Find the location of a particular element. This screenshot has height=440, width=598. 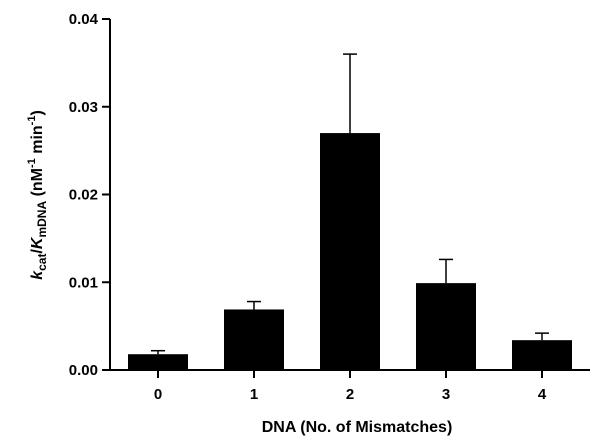

y-axis-title-units-open: (nM is located at coordinates (37, 184).